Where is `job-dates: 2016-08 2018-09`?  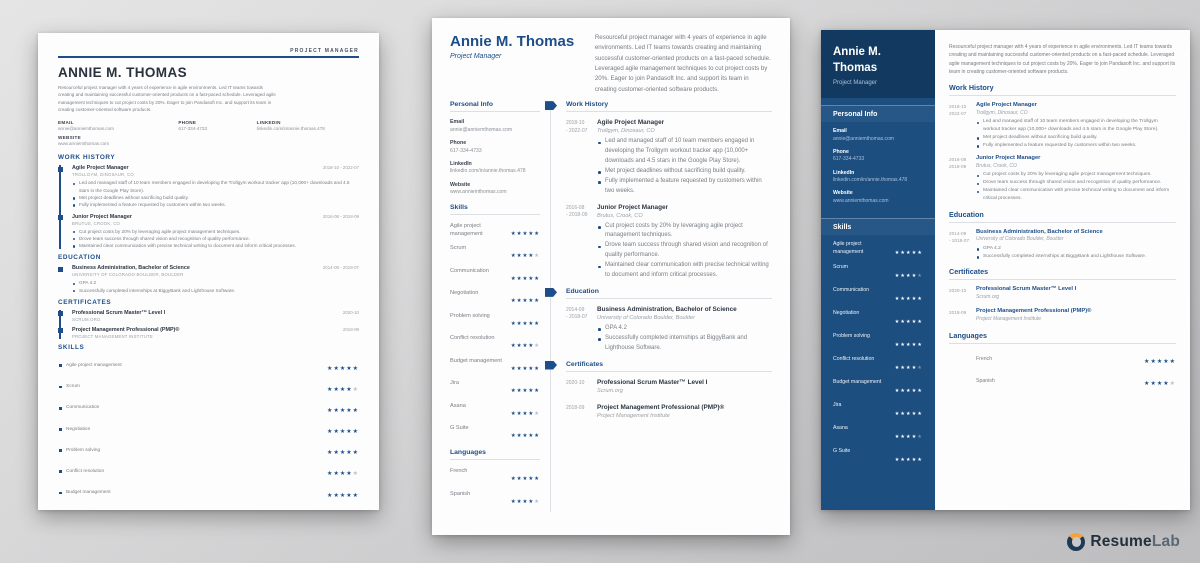 job-dates: 2016-08 2018-09 is located at coordinates (962, 178).